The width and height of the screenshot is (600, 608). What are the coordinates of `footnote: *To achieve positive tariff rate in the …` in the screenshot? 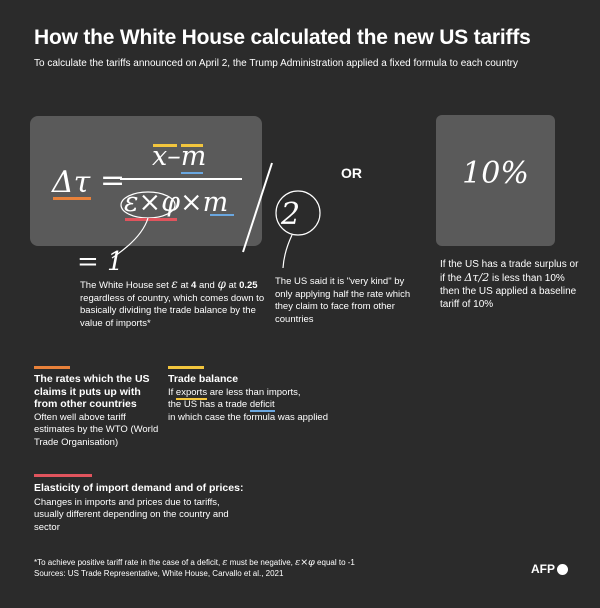 It's located at (274, 568).